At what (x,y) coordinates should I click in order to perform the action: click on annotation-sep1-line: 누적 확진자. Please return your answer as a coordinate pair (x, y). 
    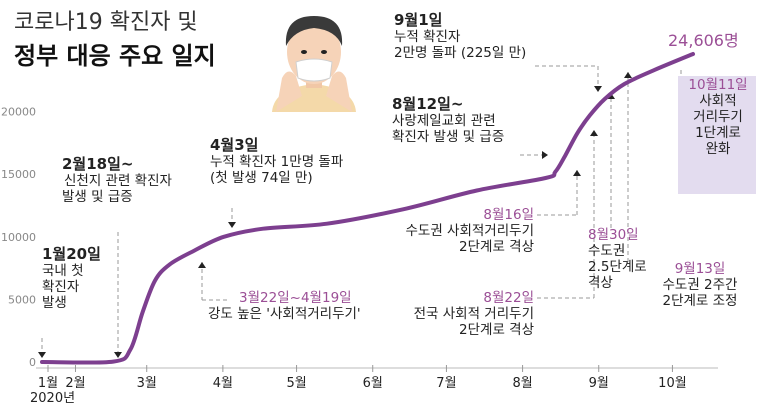
    Looking at the image, I should click on (427, 36).